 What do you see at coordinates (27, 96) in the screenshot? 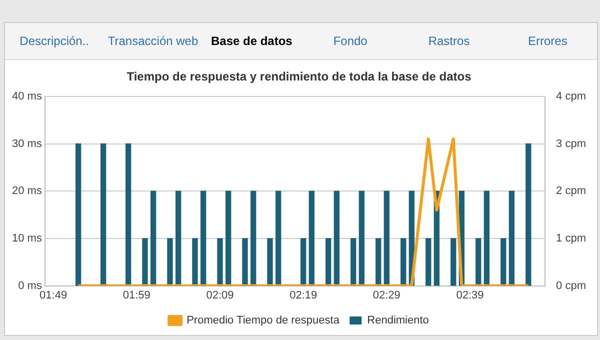
I see `y-tick-label: 40 ms` at bounding box center [27, 96].